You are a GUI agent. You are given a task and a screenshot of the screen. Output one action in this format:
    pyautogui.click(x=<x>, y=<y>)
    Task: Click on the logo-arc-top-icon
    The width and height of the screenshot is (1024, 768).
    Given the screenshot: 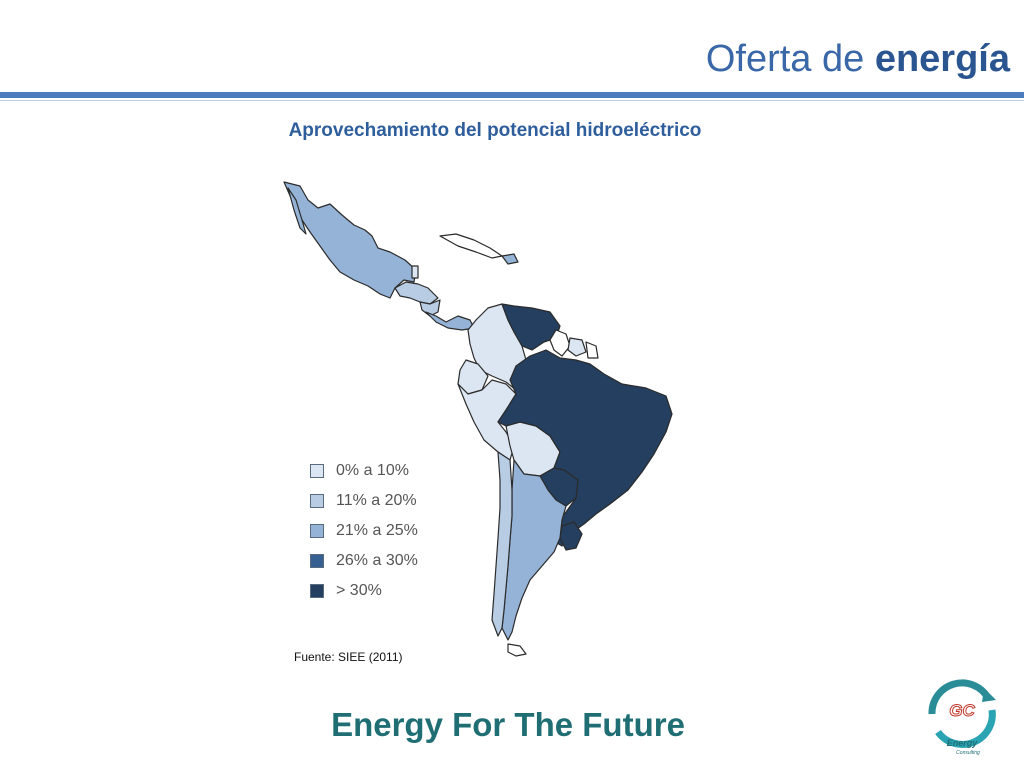 What is the action you would take?
    pyautogui.click(x=960, y=697)
    